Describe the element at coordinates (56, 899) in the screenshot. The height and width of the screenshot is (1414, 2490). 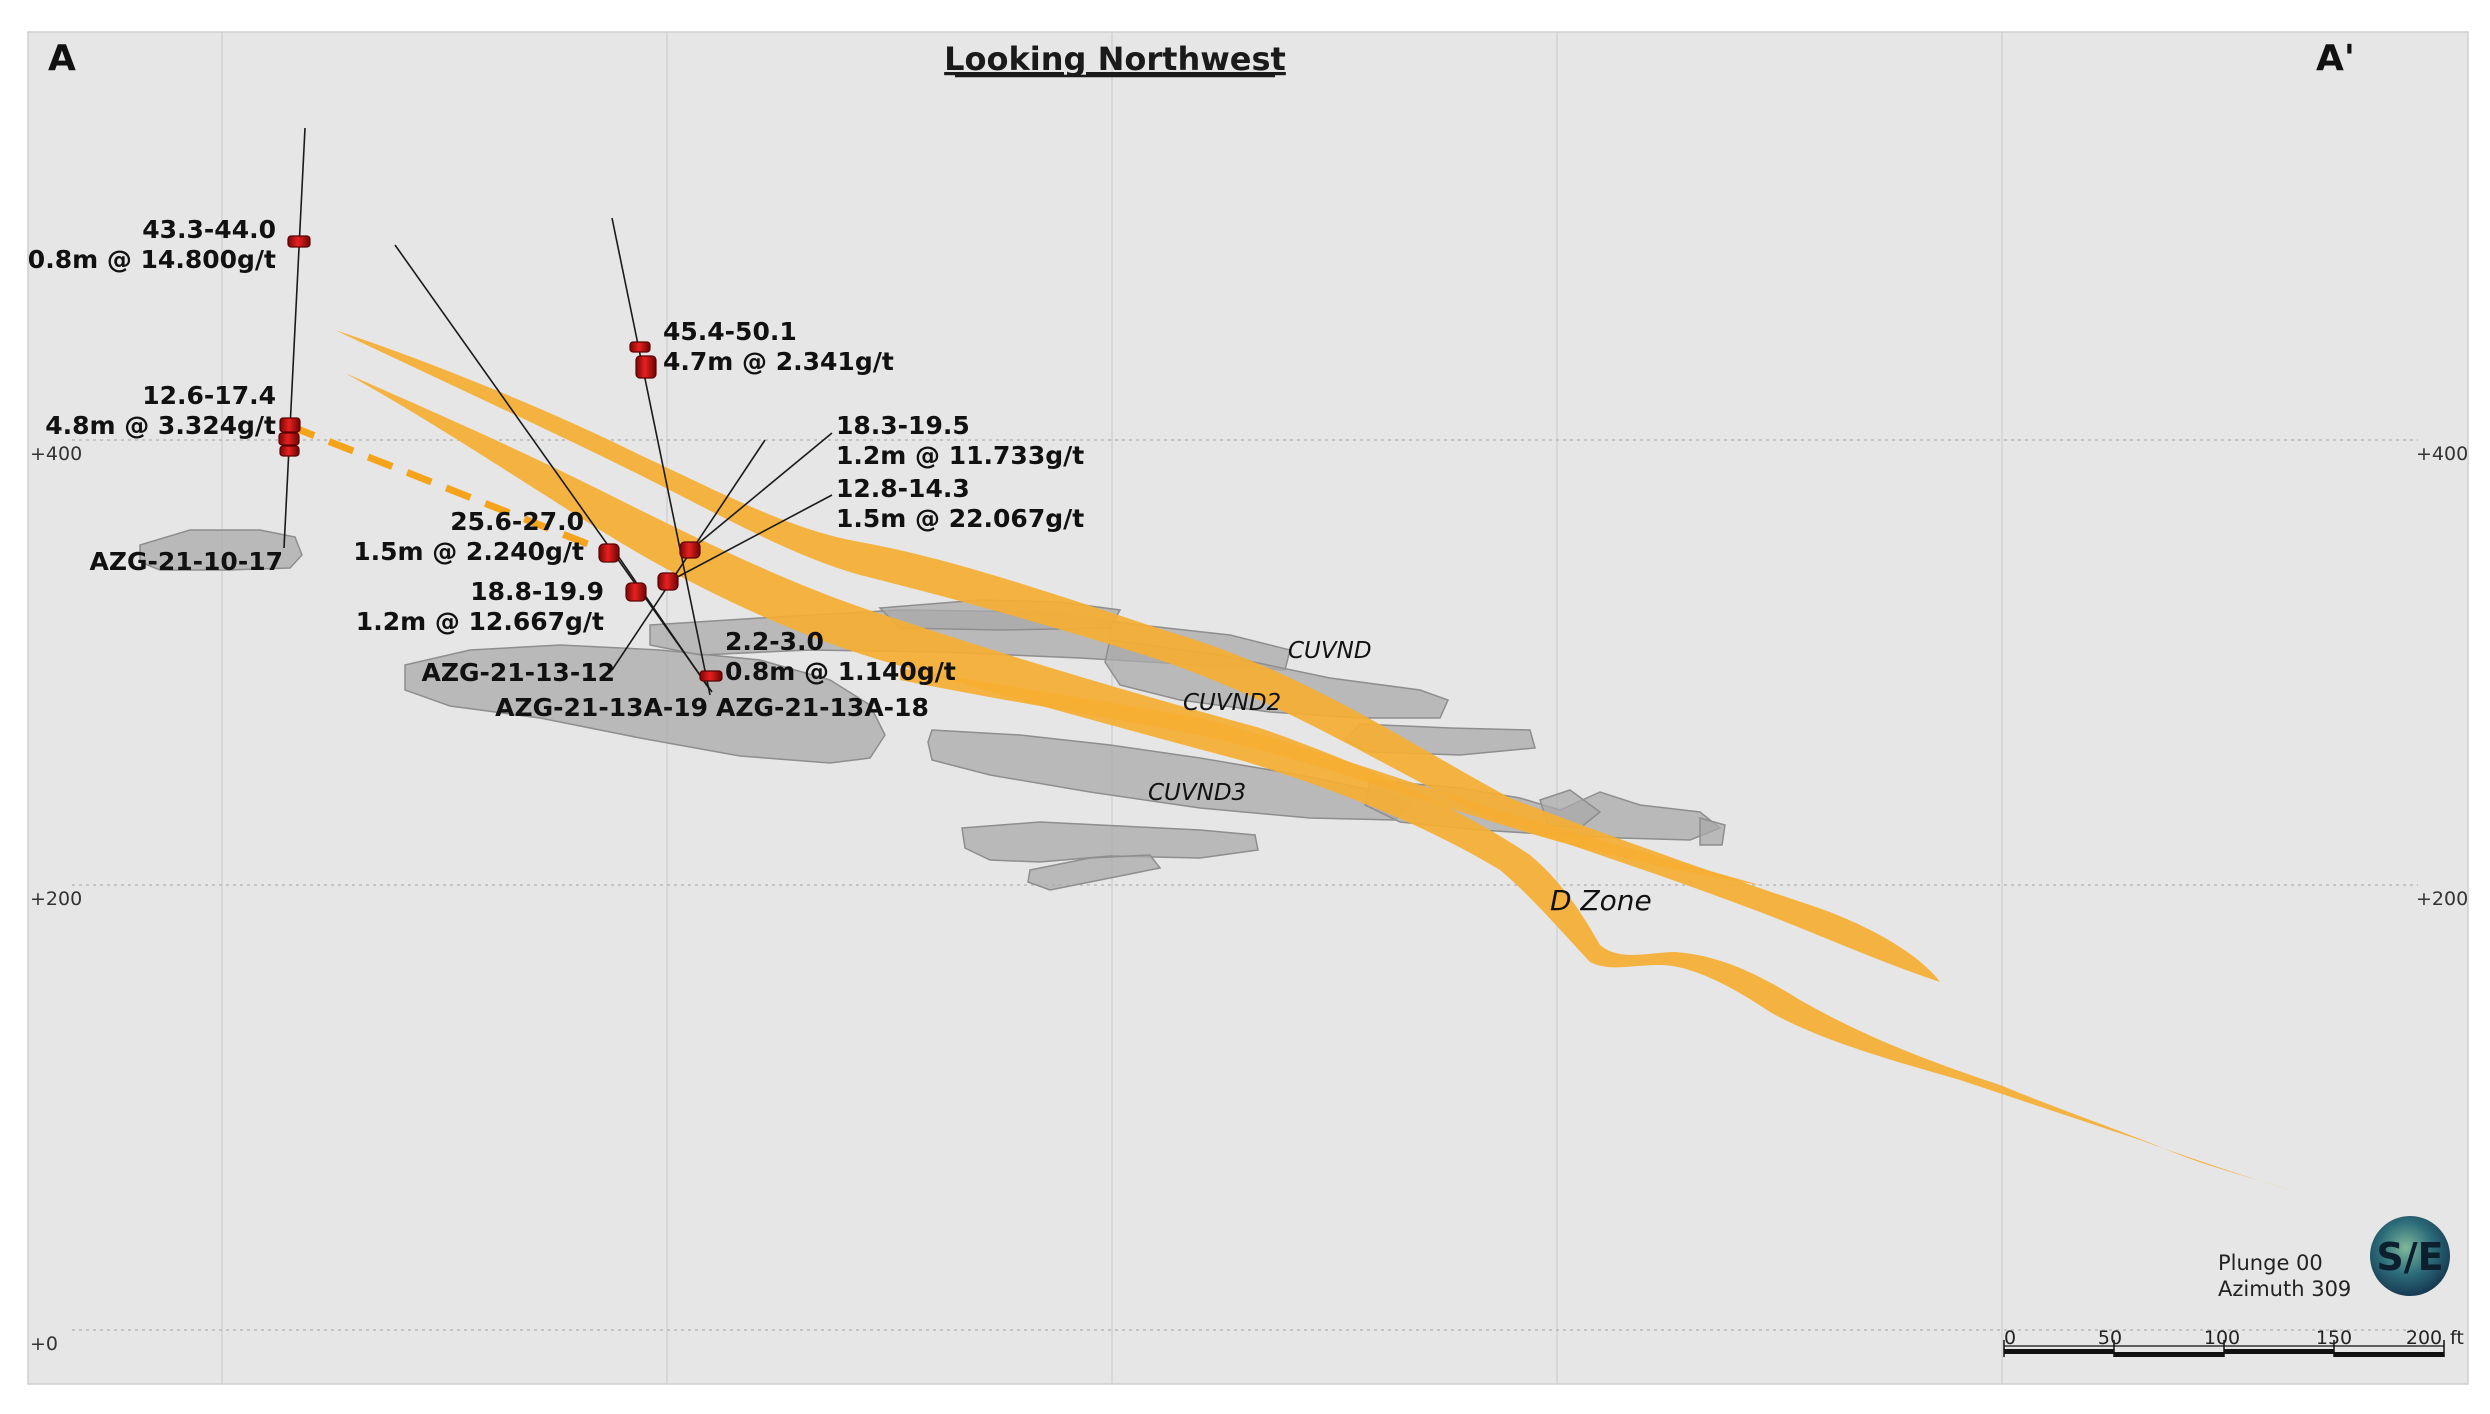
I see `elevation-label-200-left: +200` at that location.